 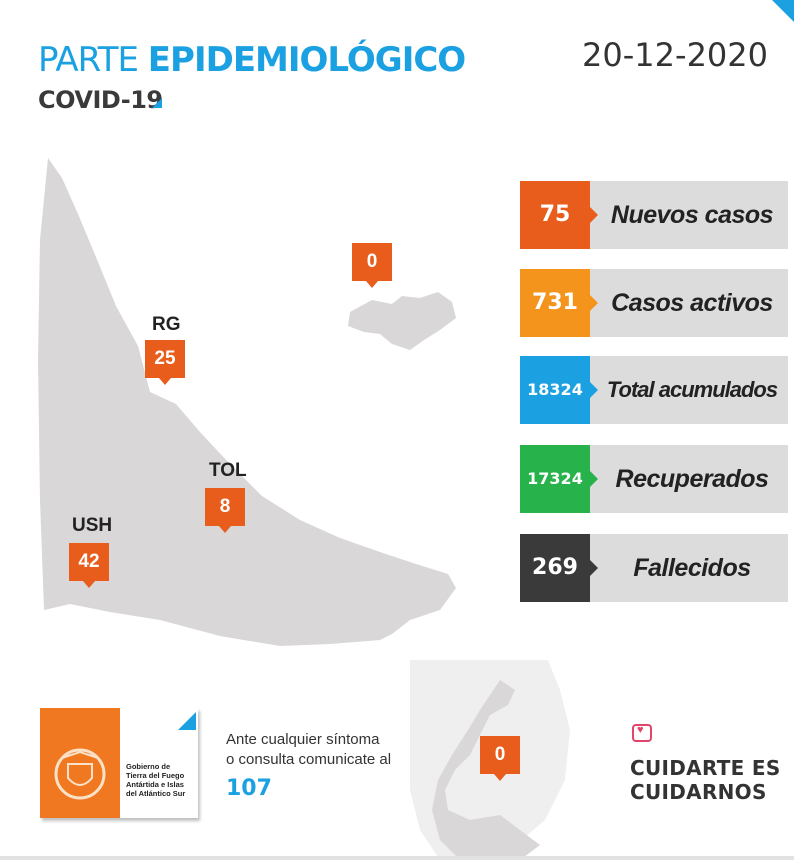 What do you see at coordinates (80, 774) in the screenshot?
I see `shield-logo-svg` at bounding box center [80, 774].